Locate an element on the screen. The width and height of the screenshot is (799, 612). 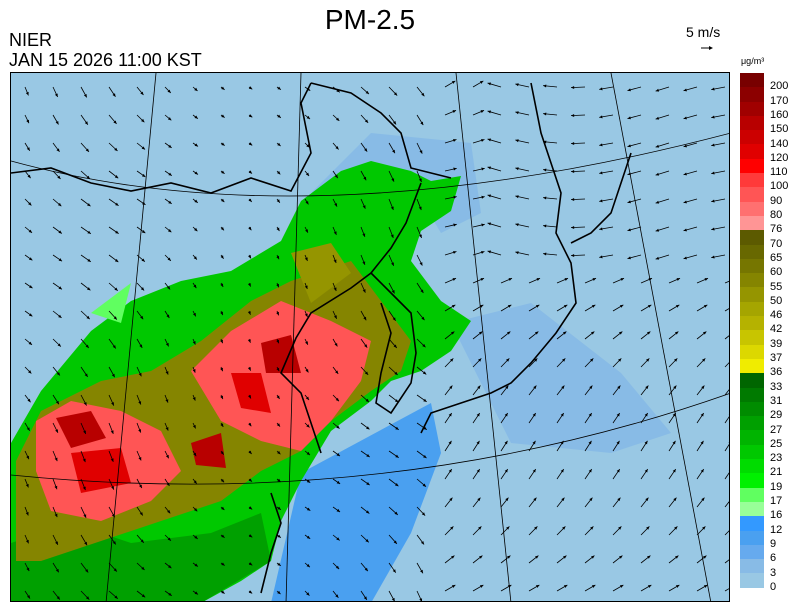
legend-label: 16 is located at coordinates (776, 515).